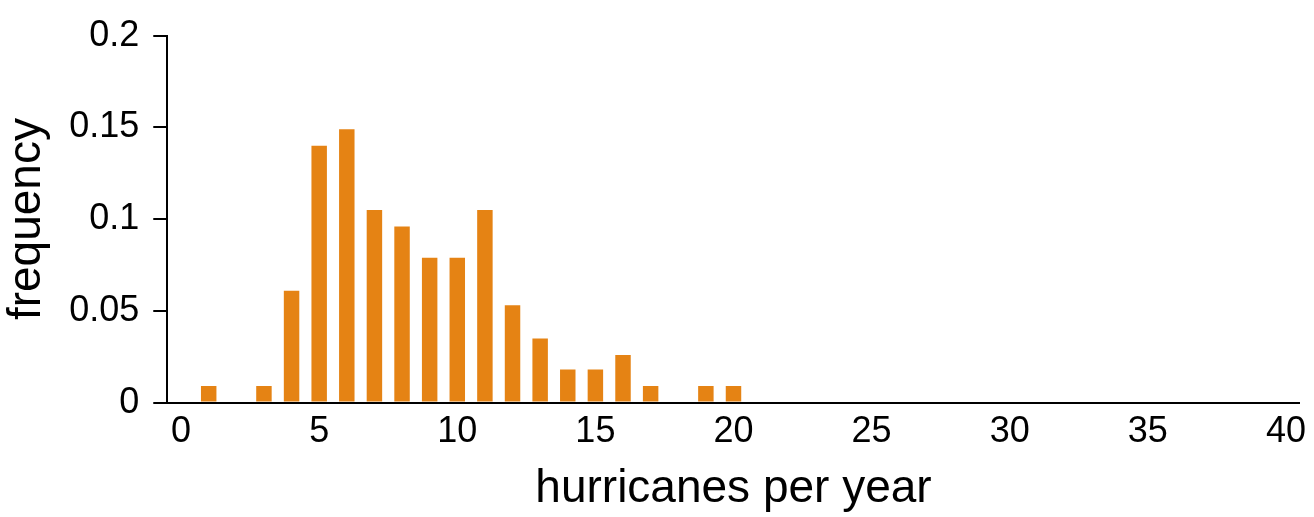 This screenshot has height=517, width=1314. Describe the element at coordinates (595, 430) in the screenshot. I see `x-tick-label: 15` at that location.